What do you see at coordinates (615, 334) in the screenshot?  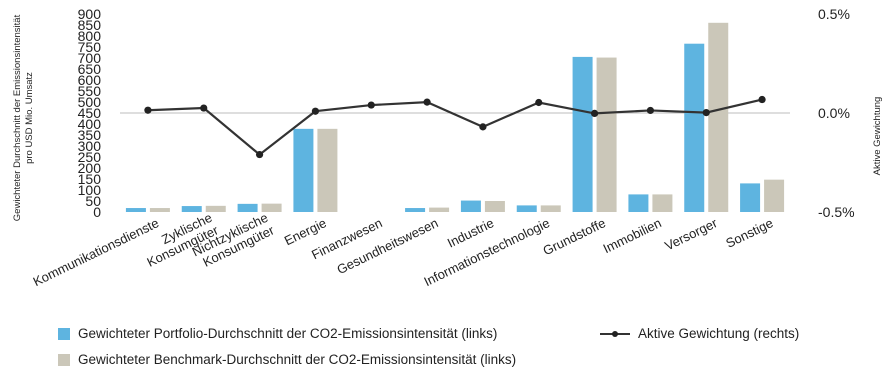 I see `legend-line-symbol` at bounding box center [615, 334].